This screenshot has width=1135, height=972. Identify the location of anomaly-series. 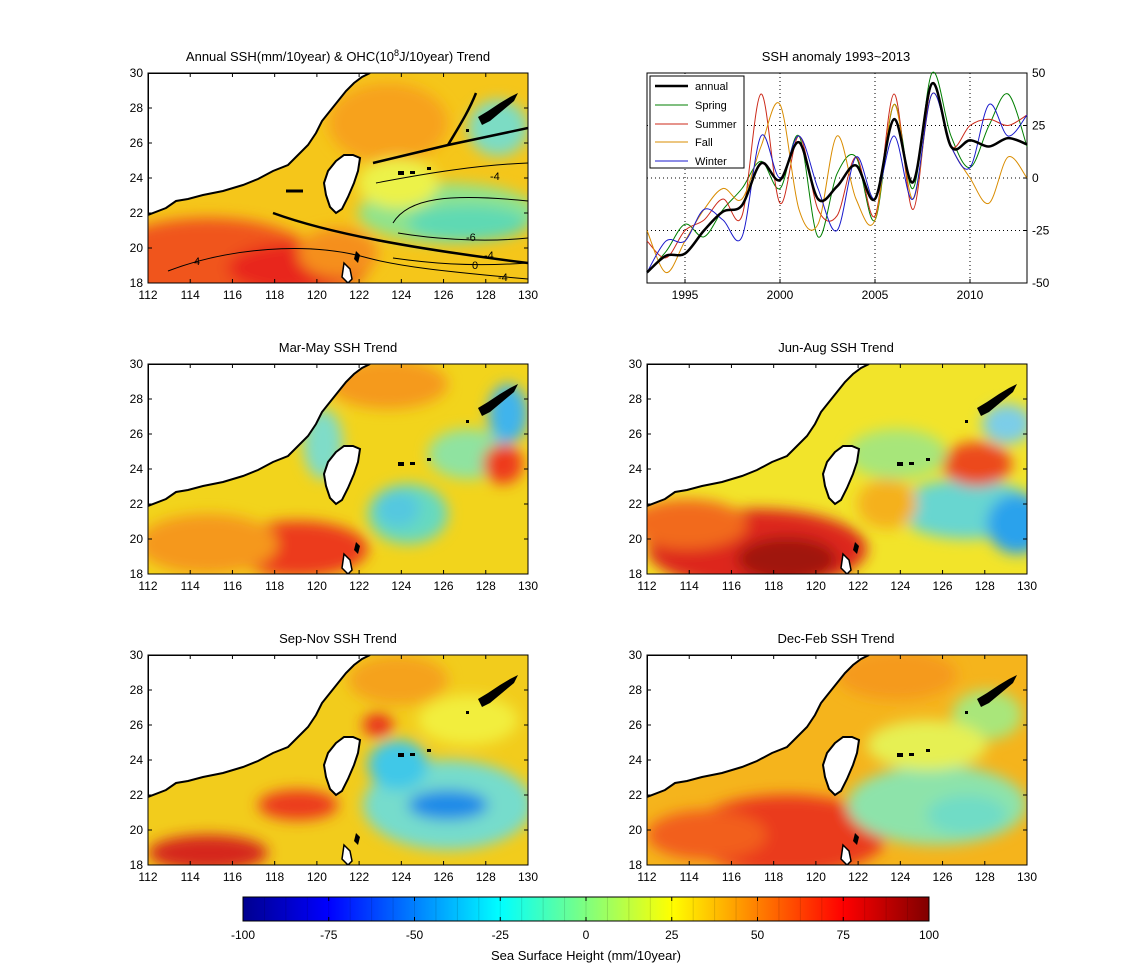
(837, 172).